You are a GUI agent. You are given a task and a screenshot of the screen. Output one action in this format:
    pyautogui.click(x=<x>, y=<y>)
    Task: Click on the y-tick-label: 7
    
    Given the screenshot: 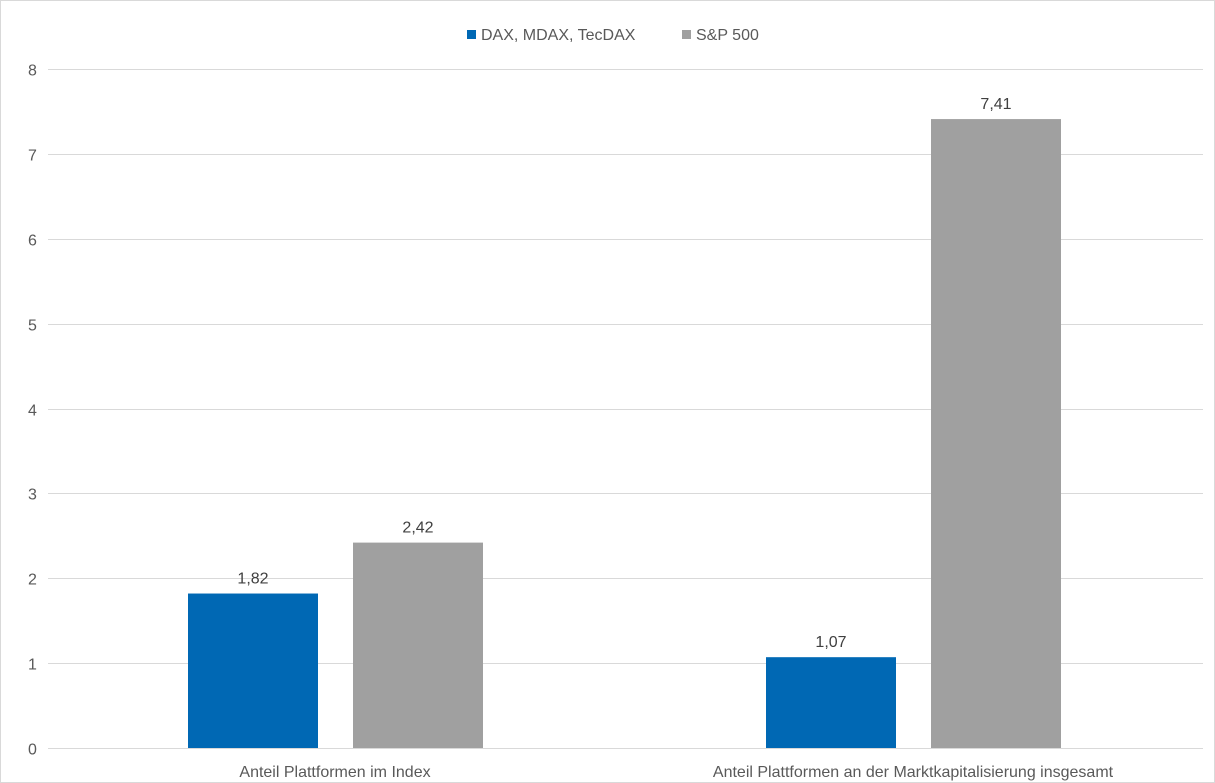 What is the action you would take?
    pyautogui.click(x=32, y=156)
    